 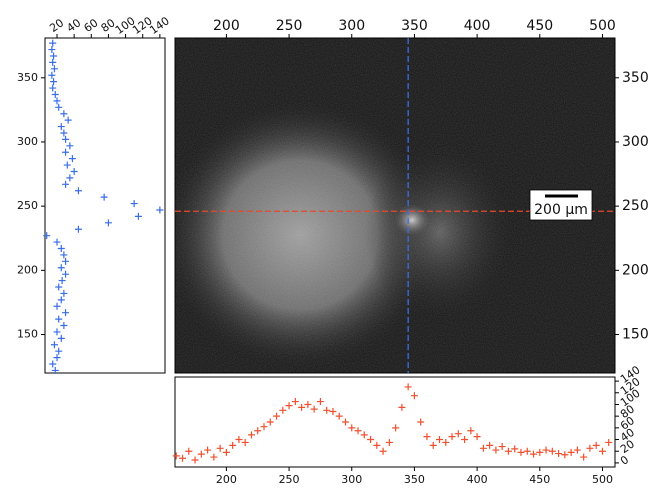 What do you see at coordinates (226, 26) in the screenshot?
I see `x-tick-label: 200` at bounding box center [226, 26].